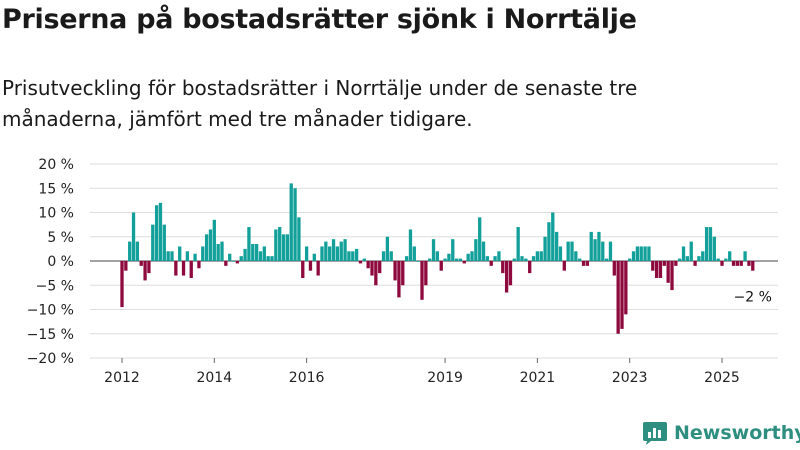  I want to click on y-tick-label: −20 %, so click(50, 359).